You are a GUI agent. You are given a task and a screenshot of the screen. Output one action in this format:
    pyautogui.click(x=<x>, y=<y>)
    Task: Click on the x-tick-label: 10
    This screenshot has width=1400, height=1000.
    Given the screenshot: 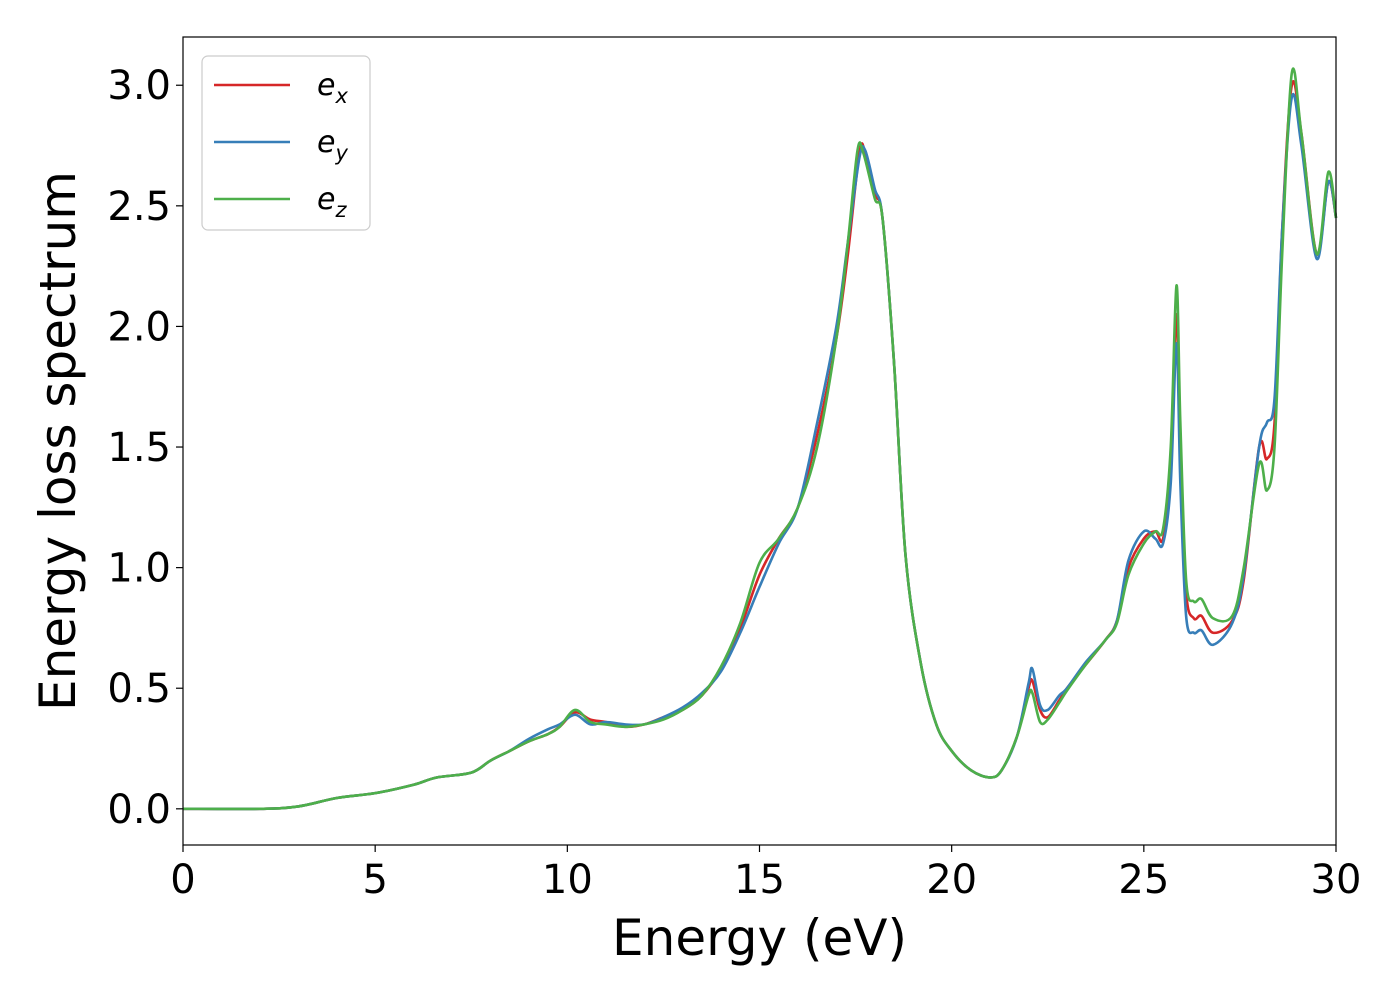 What is the action you would take?
    pyautogui.click(x=567, y=880)
    